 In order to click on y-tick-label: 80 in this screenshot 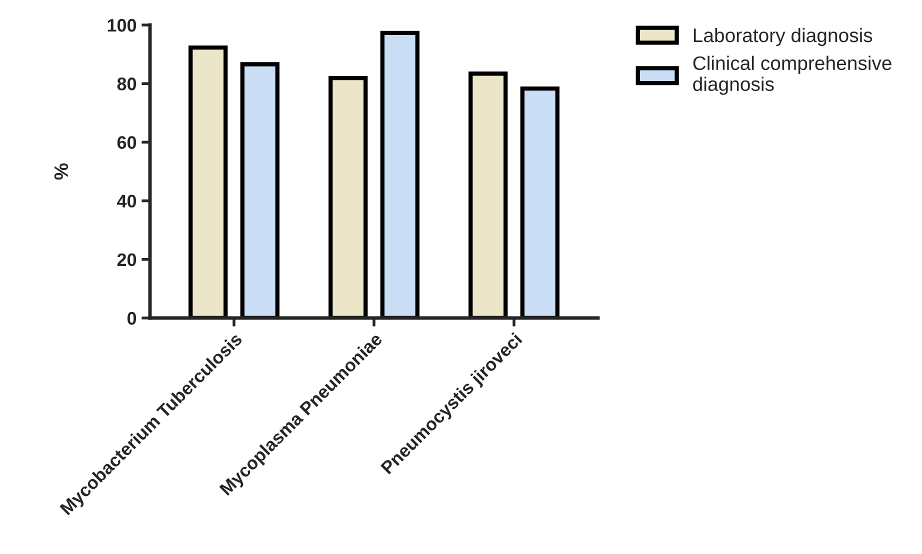, I will do `click(126, 84)`.